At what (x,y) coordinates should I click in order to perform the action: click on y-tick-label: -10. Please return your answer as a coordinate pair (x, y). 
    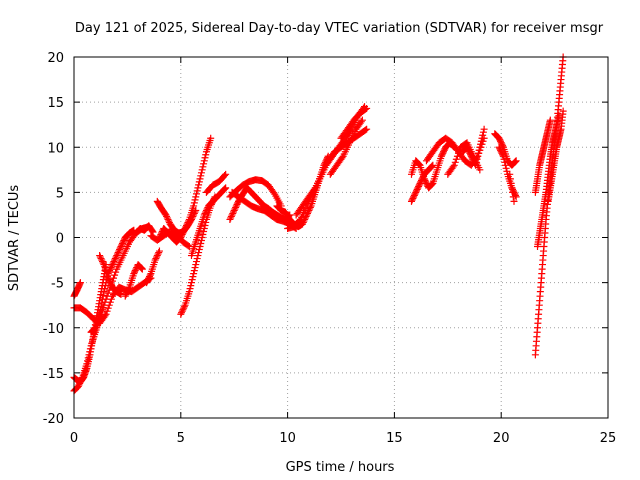
    Looking at the image, I should click on (53, 329).